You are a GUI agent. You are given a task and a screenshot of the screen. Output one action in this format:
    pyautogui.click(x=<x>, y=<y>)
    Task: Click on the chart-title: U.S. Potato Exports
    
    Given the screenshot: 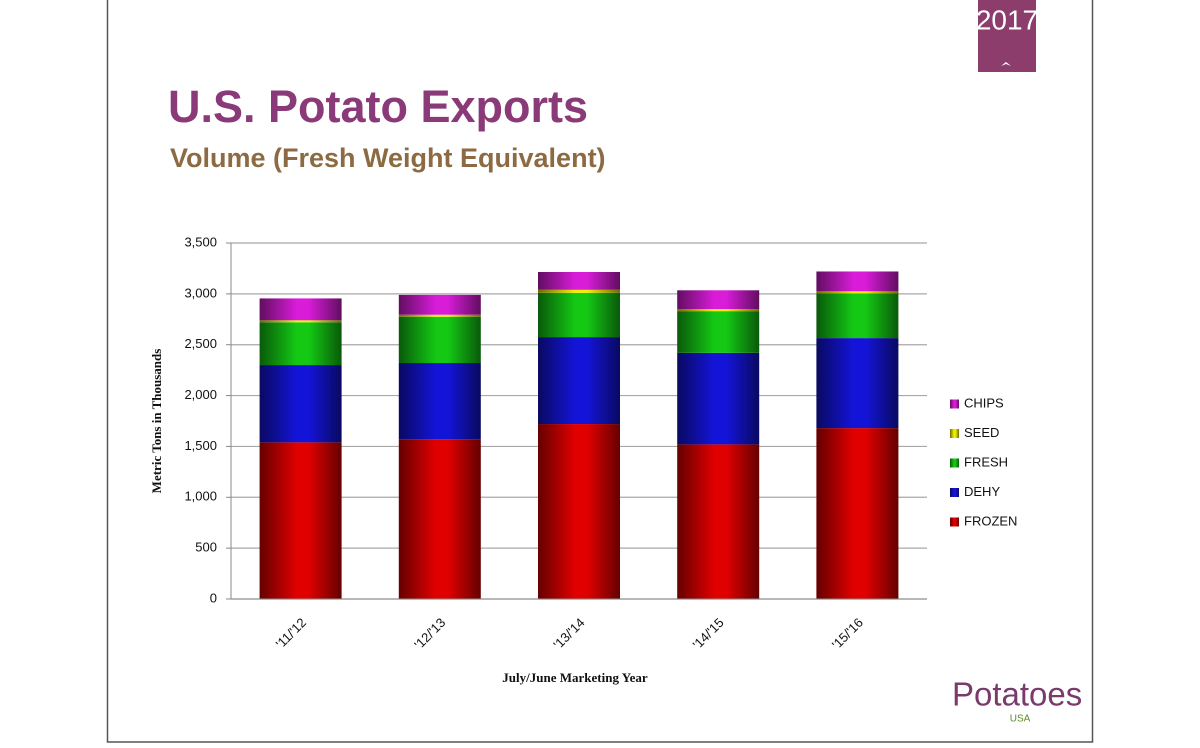 What is the action you would take?
    pyautogui.click(x=378, y=106)
    